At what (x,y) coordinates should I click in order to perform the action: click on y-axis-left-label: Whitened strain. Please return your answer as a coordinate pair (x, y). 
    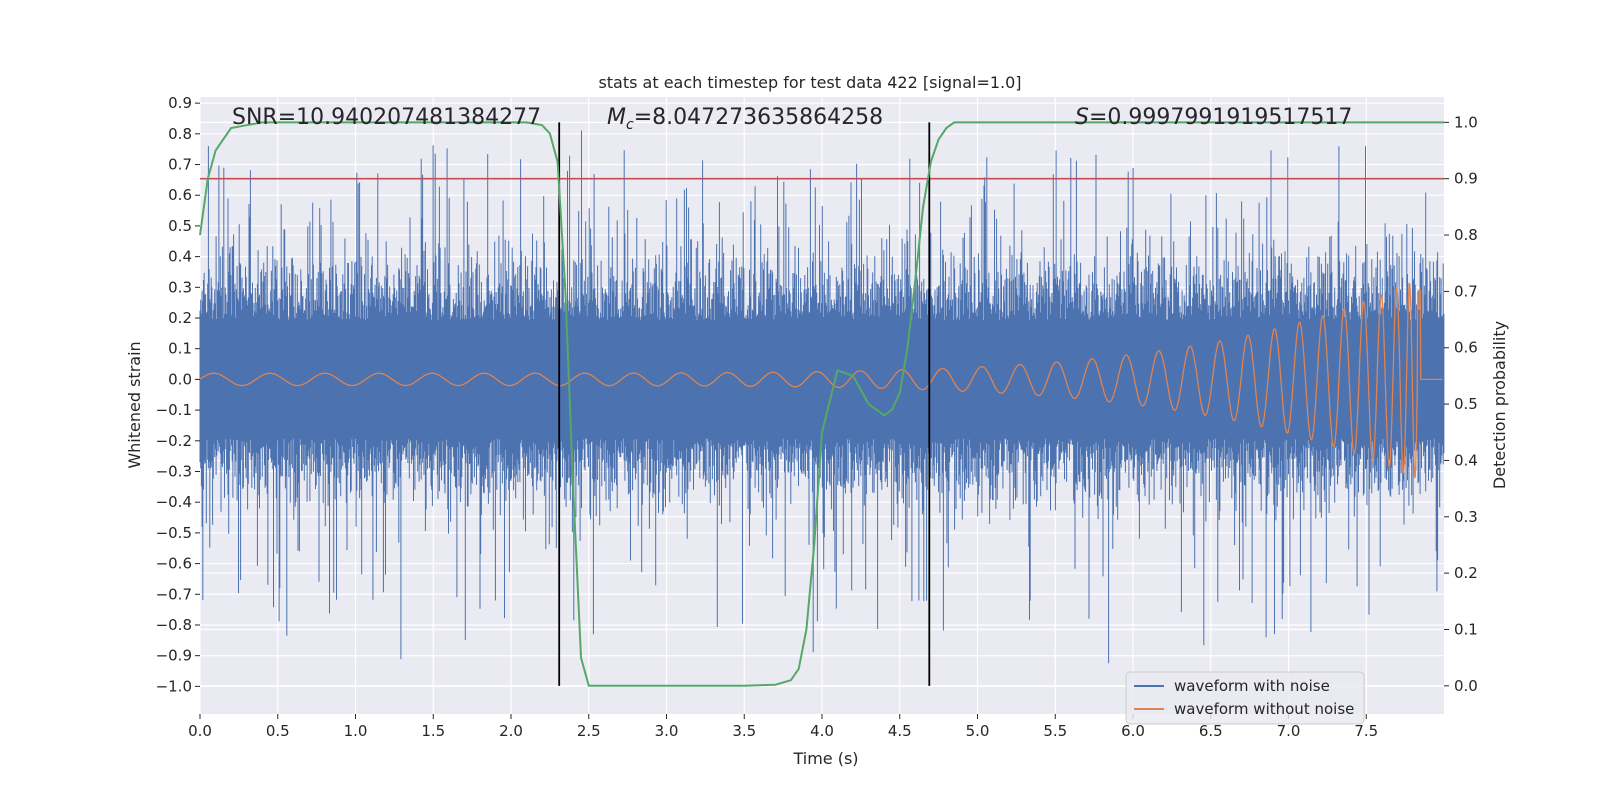
    Looking at the image, I should click on (134, 404).